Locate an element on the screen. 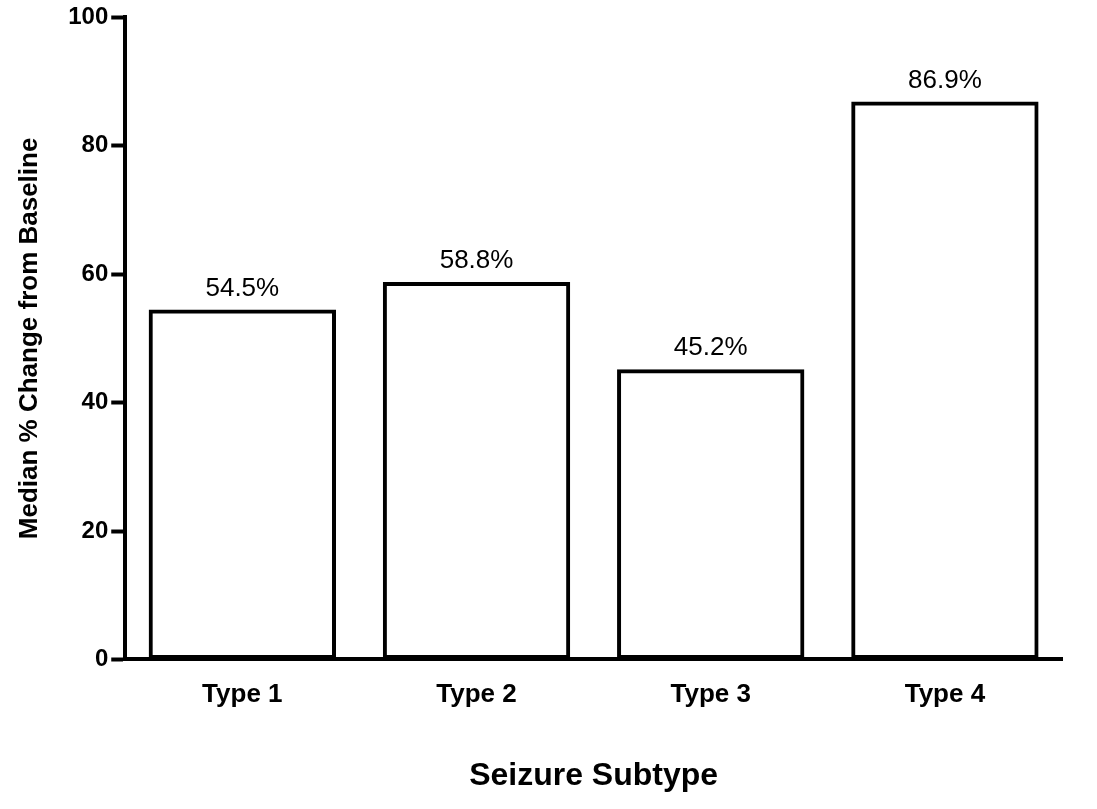 The image size is (1097, 809). y-tick-label: 0 is located at coordinates (101, 658).